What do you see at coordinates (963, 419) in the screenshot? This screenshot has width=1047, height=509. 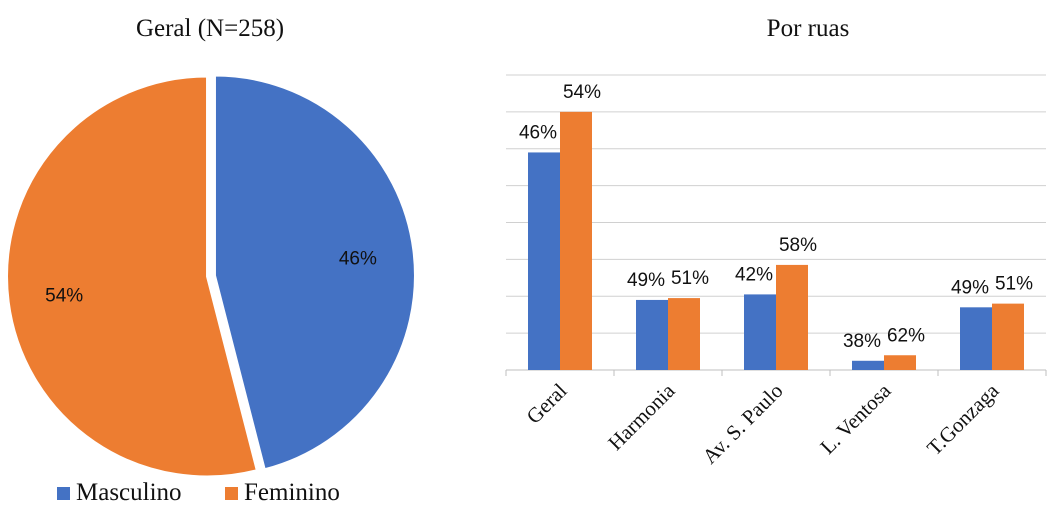 I see `category-label: T.Gonzaga` at bounding box center [963, 419].